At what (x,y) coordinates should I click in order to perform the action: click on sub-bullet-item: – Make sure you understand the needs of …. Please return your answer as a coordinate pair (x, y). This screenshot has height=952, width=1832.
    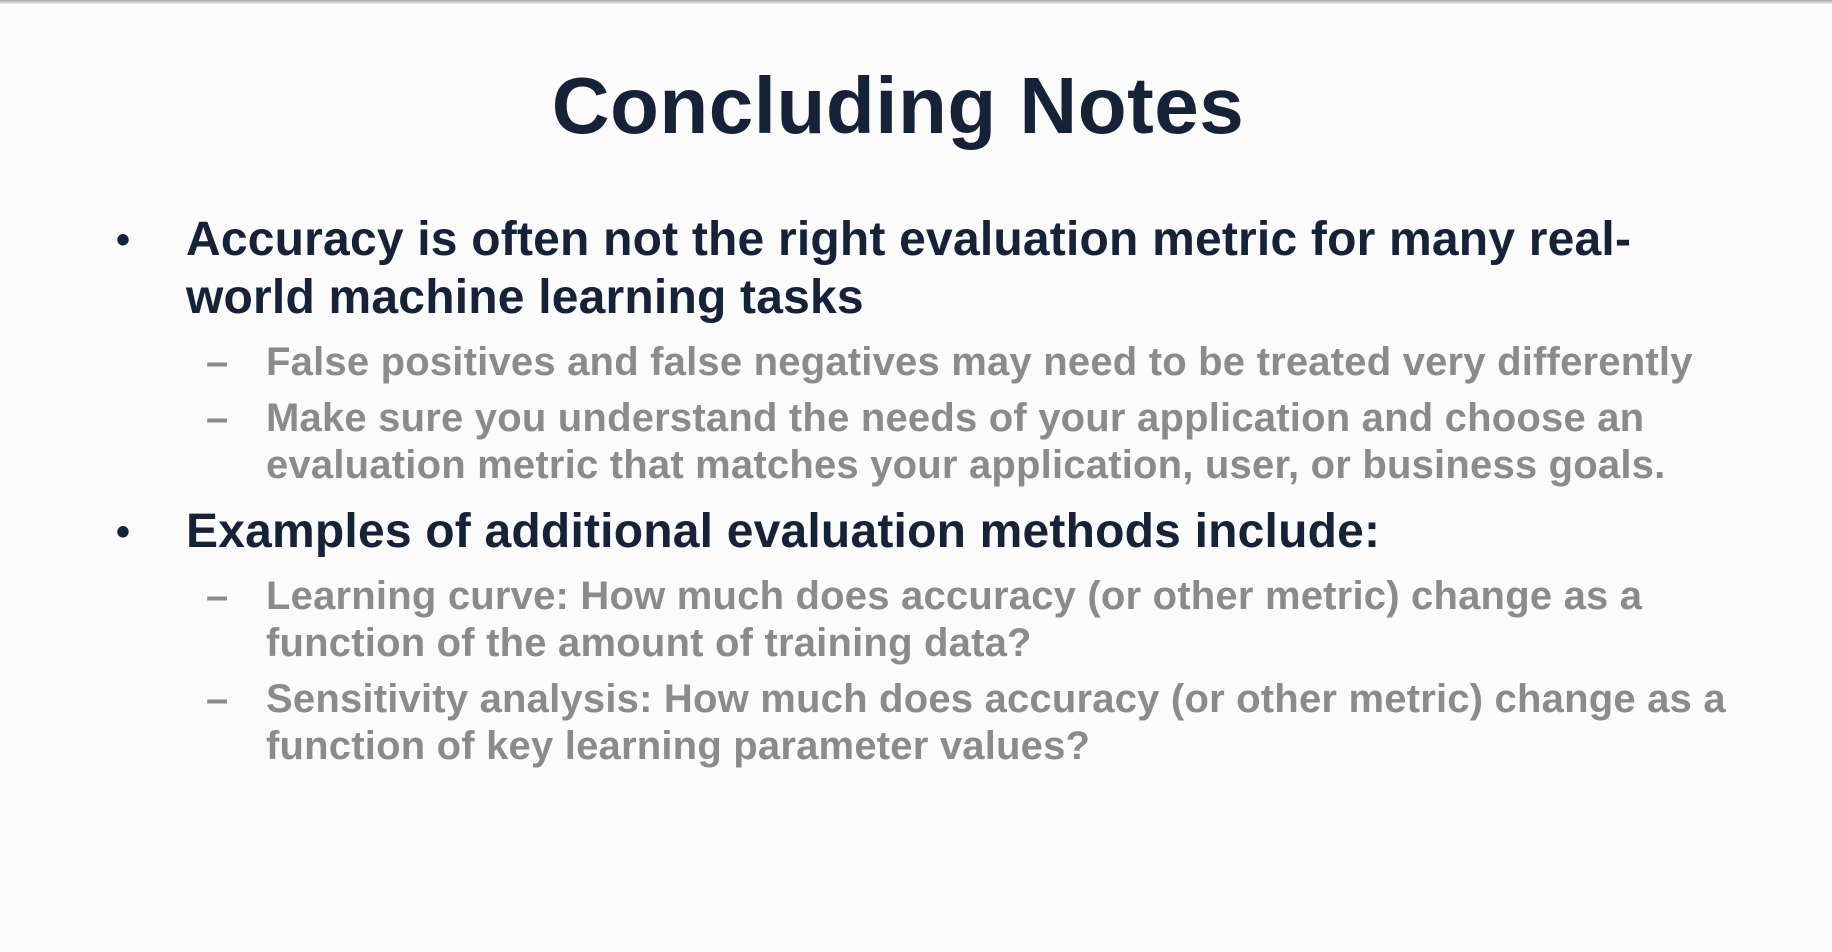
    Looking at the image, I should click on (863, 442).